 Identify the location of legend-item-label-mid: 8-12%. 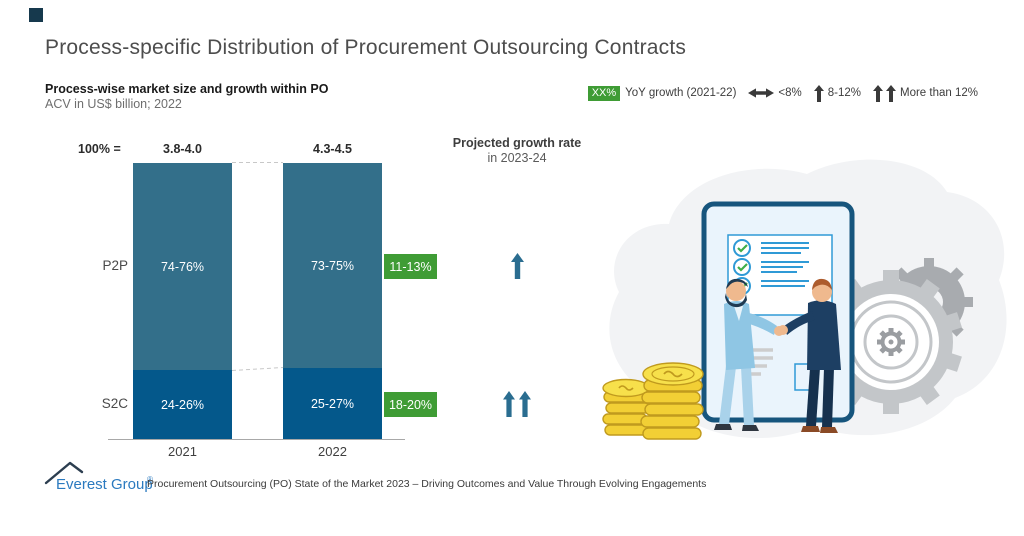
(844, 93).